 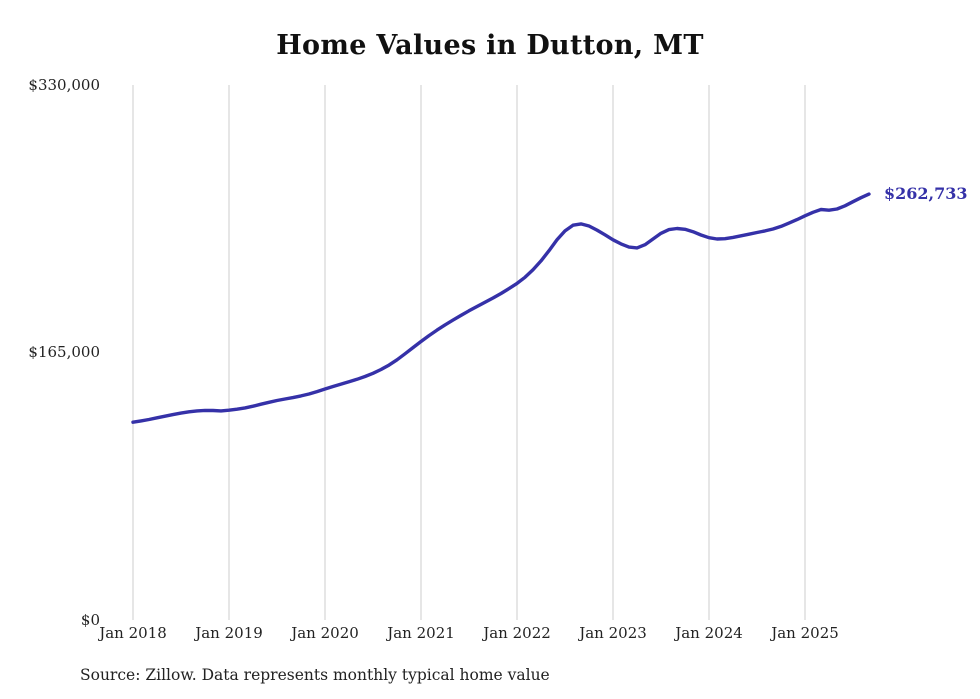 What do you see at coordinates (926, 193) in the screenshot?
I see `latest-value-label: $262,733` at bounding box center [926, 193].